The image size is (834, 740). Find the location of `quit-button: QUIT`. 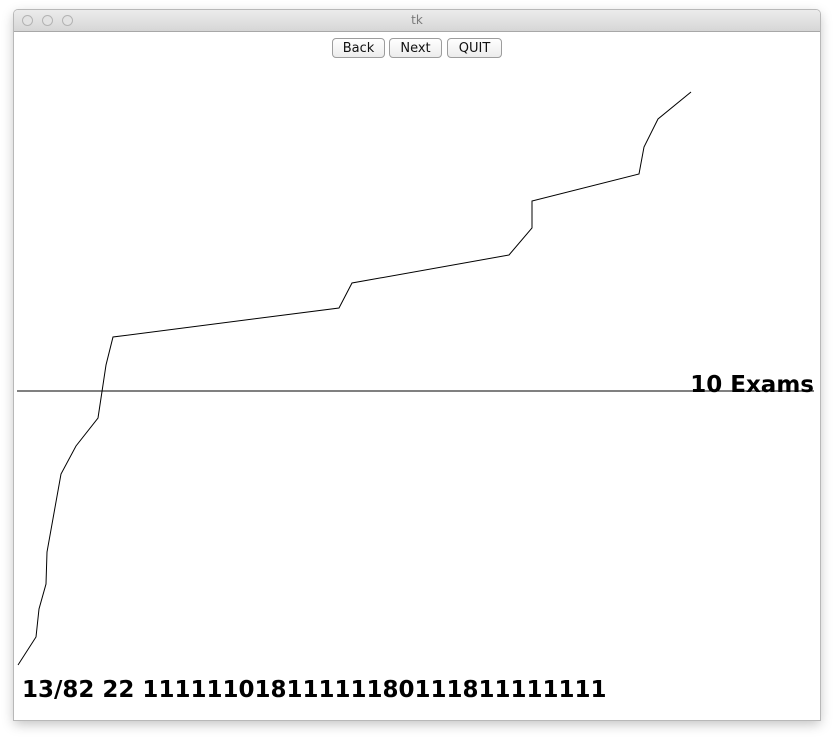

quit-button: QUIT is located at coordinates (474, 48).